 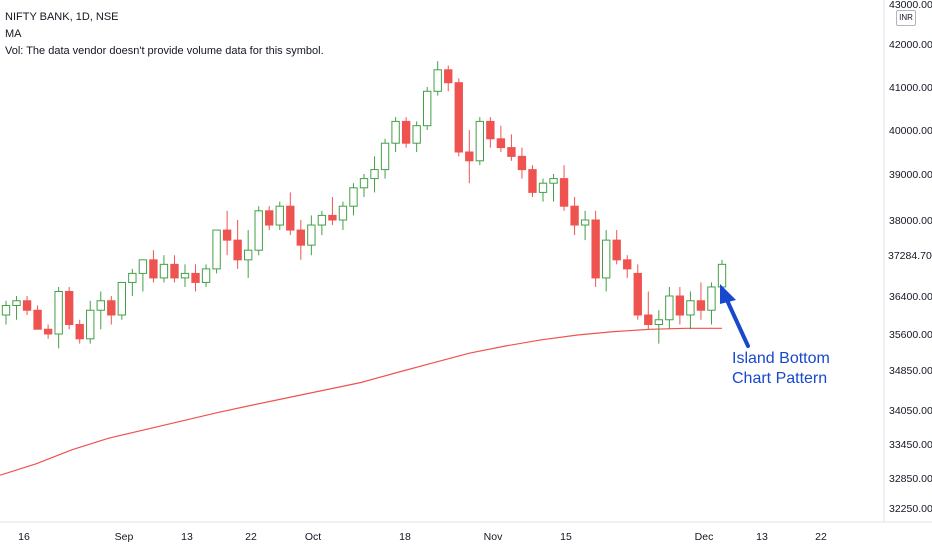 I want to click on y-tick-label: 32250.00, so click(x=910, y=509).